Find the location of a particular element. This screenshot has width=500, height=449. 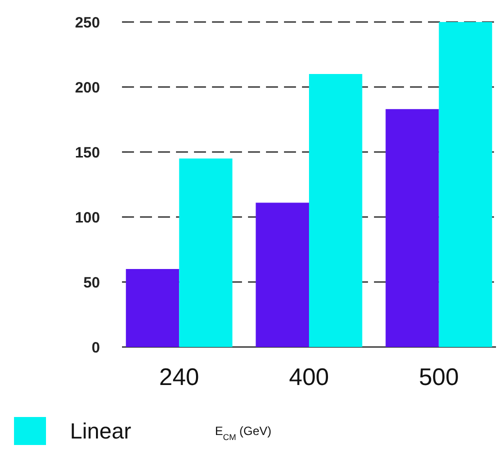

y-tick-label: 100 is located at coordinates (87, 217).